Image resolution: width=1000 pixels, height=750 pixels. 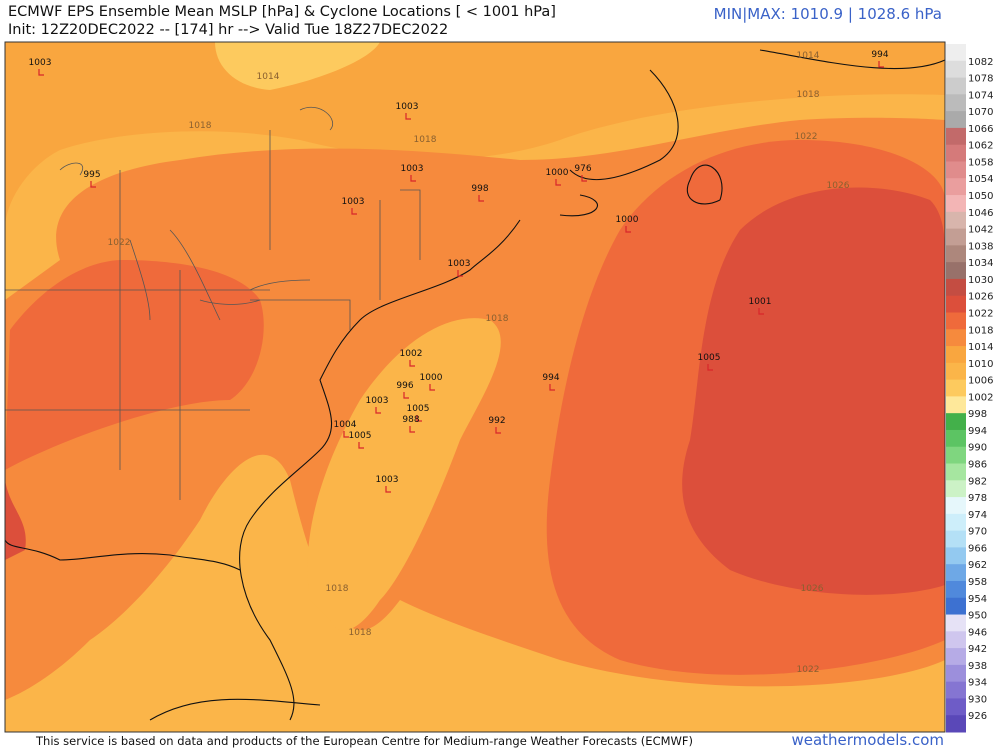 I want to click on colorbar-label: 938, so click(x=977, y=666).